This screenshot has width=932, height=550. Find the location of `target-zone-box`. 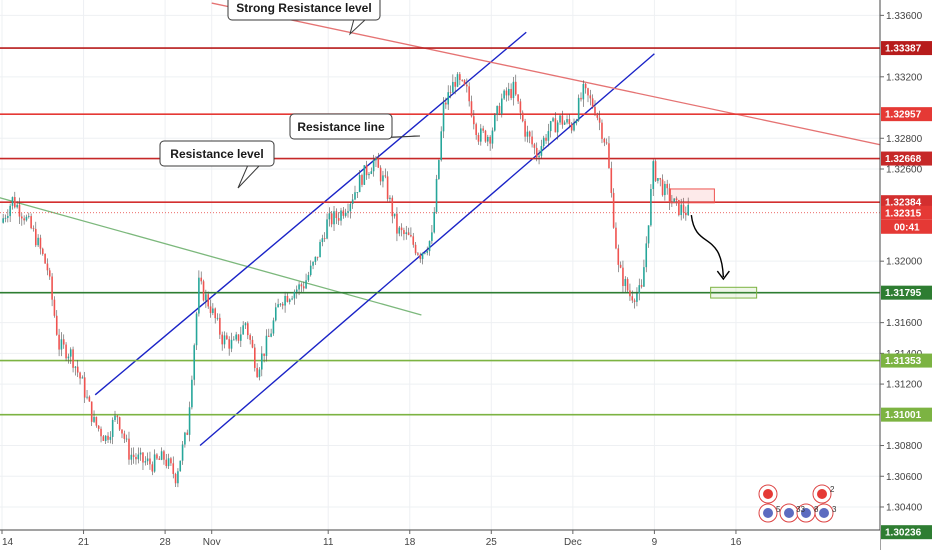

target-zone-box is located at coordinates (734, 292).